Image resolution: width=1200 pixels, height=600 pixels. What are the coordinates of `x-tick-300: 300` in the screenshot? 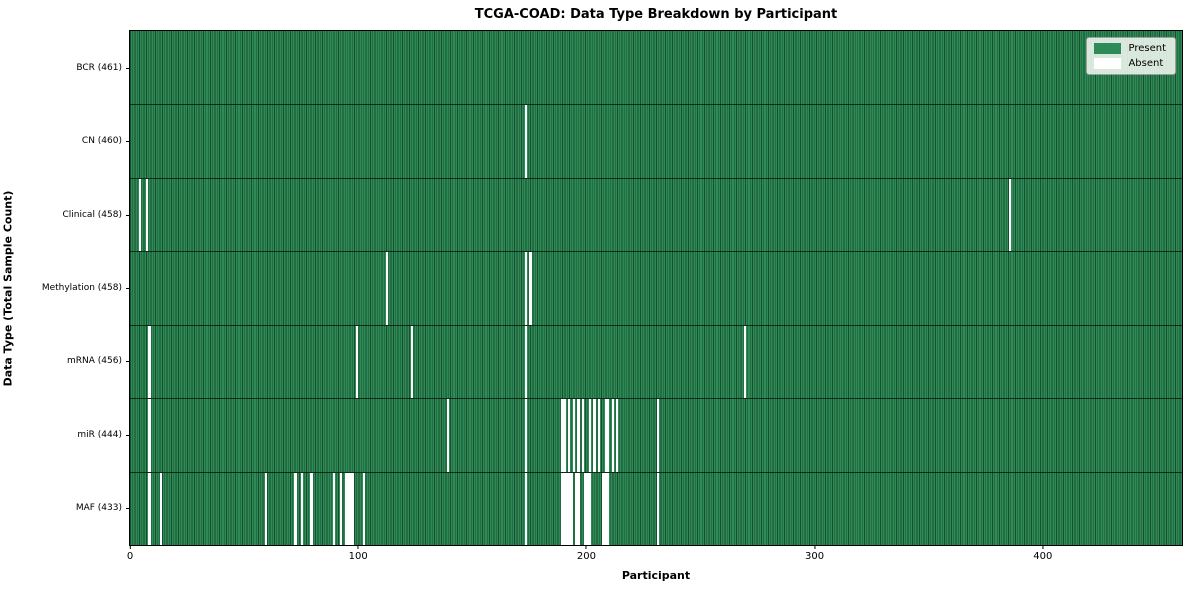 It's located at (814, 553).